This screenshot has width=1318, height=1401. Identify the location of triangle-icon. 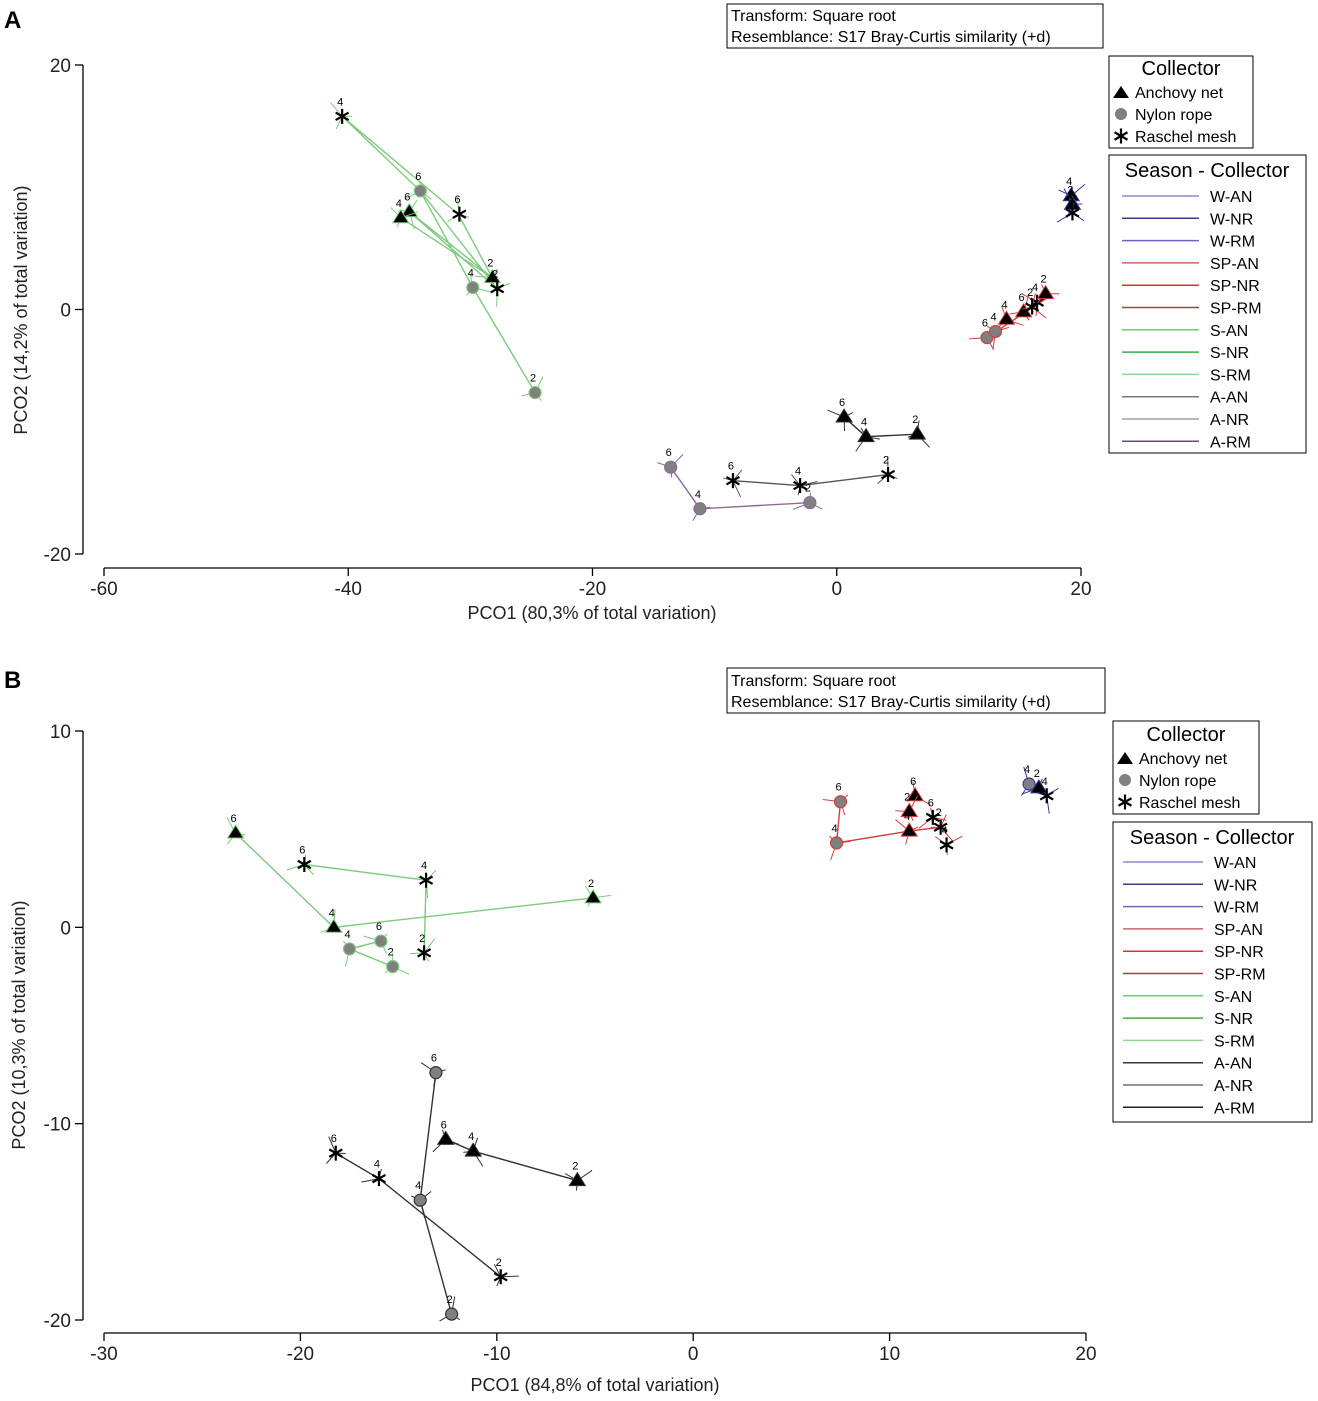
(1121, 92).